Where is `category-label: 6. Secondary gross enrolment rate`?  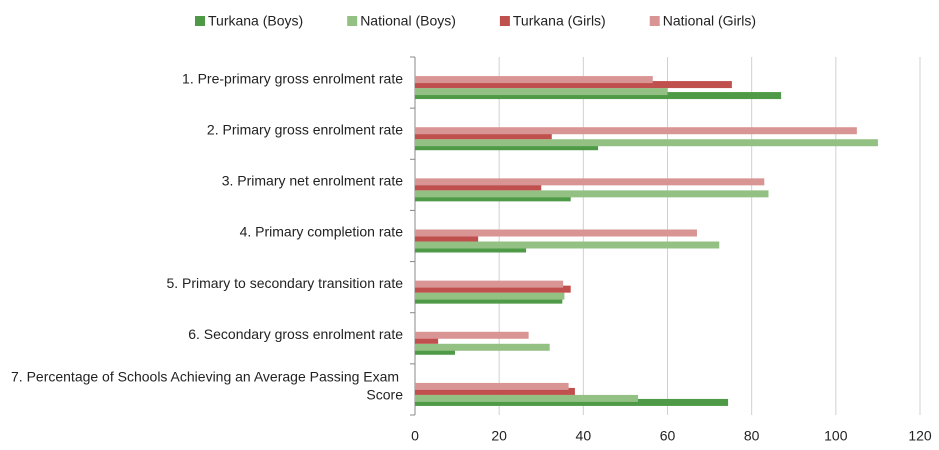 category-label: 6. Secondary gross enrolment rate is located at coordinates (295, 334).